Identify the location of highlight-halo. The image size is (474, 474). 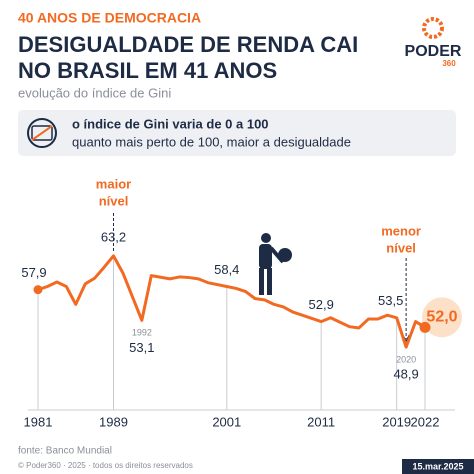
(442, 317).